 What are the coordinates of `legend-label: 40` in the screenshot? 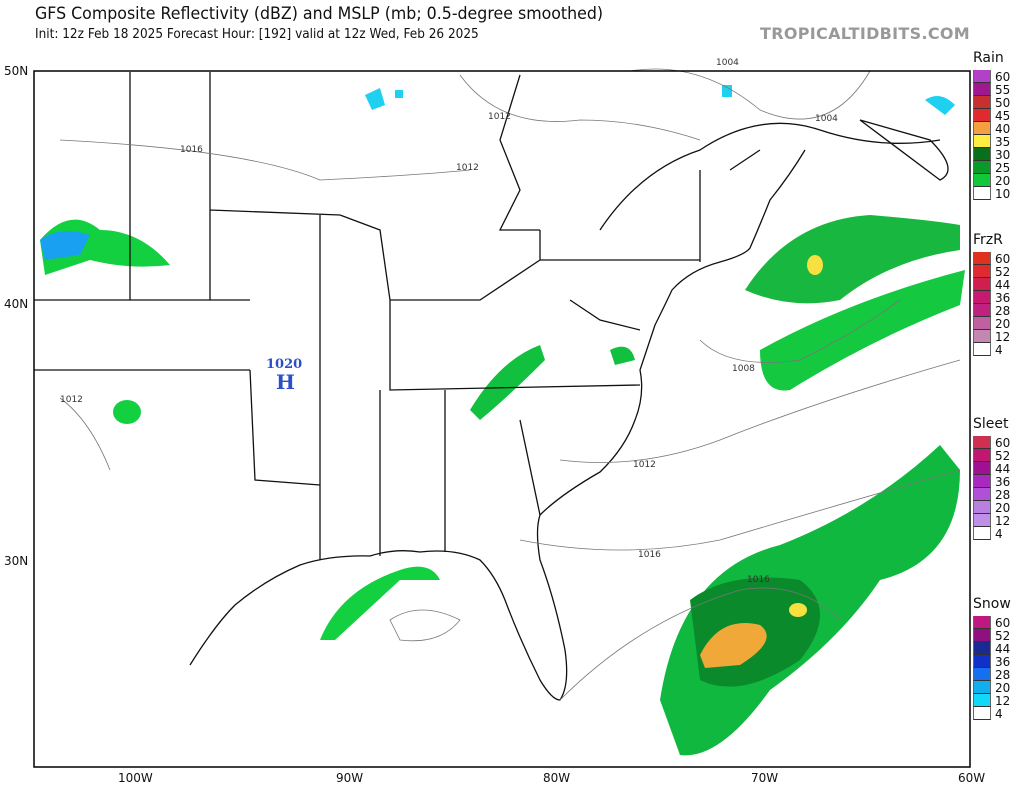 It's located at (1003, 128).